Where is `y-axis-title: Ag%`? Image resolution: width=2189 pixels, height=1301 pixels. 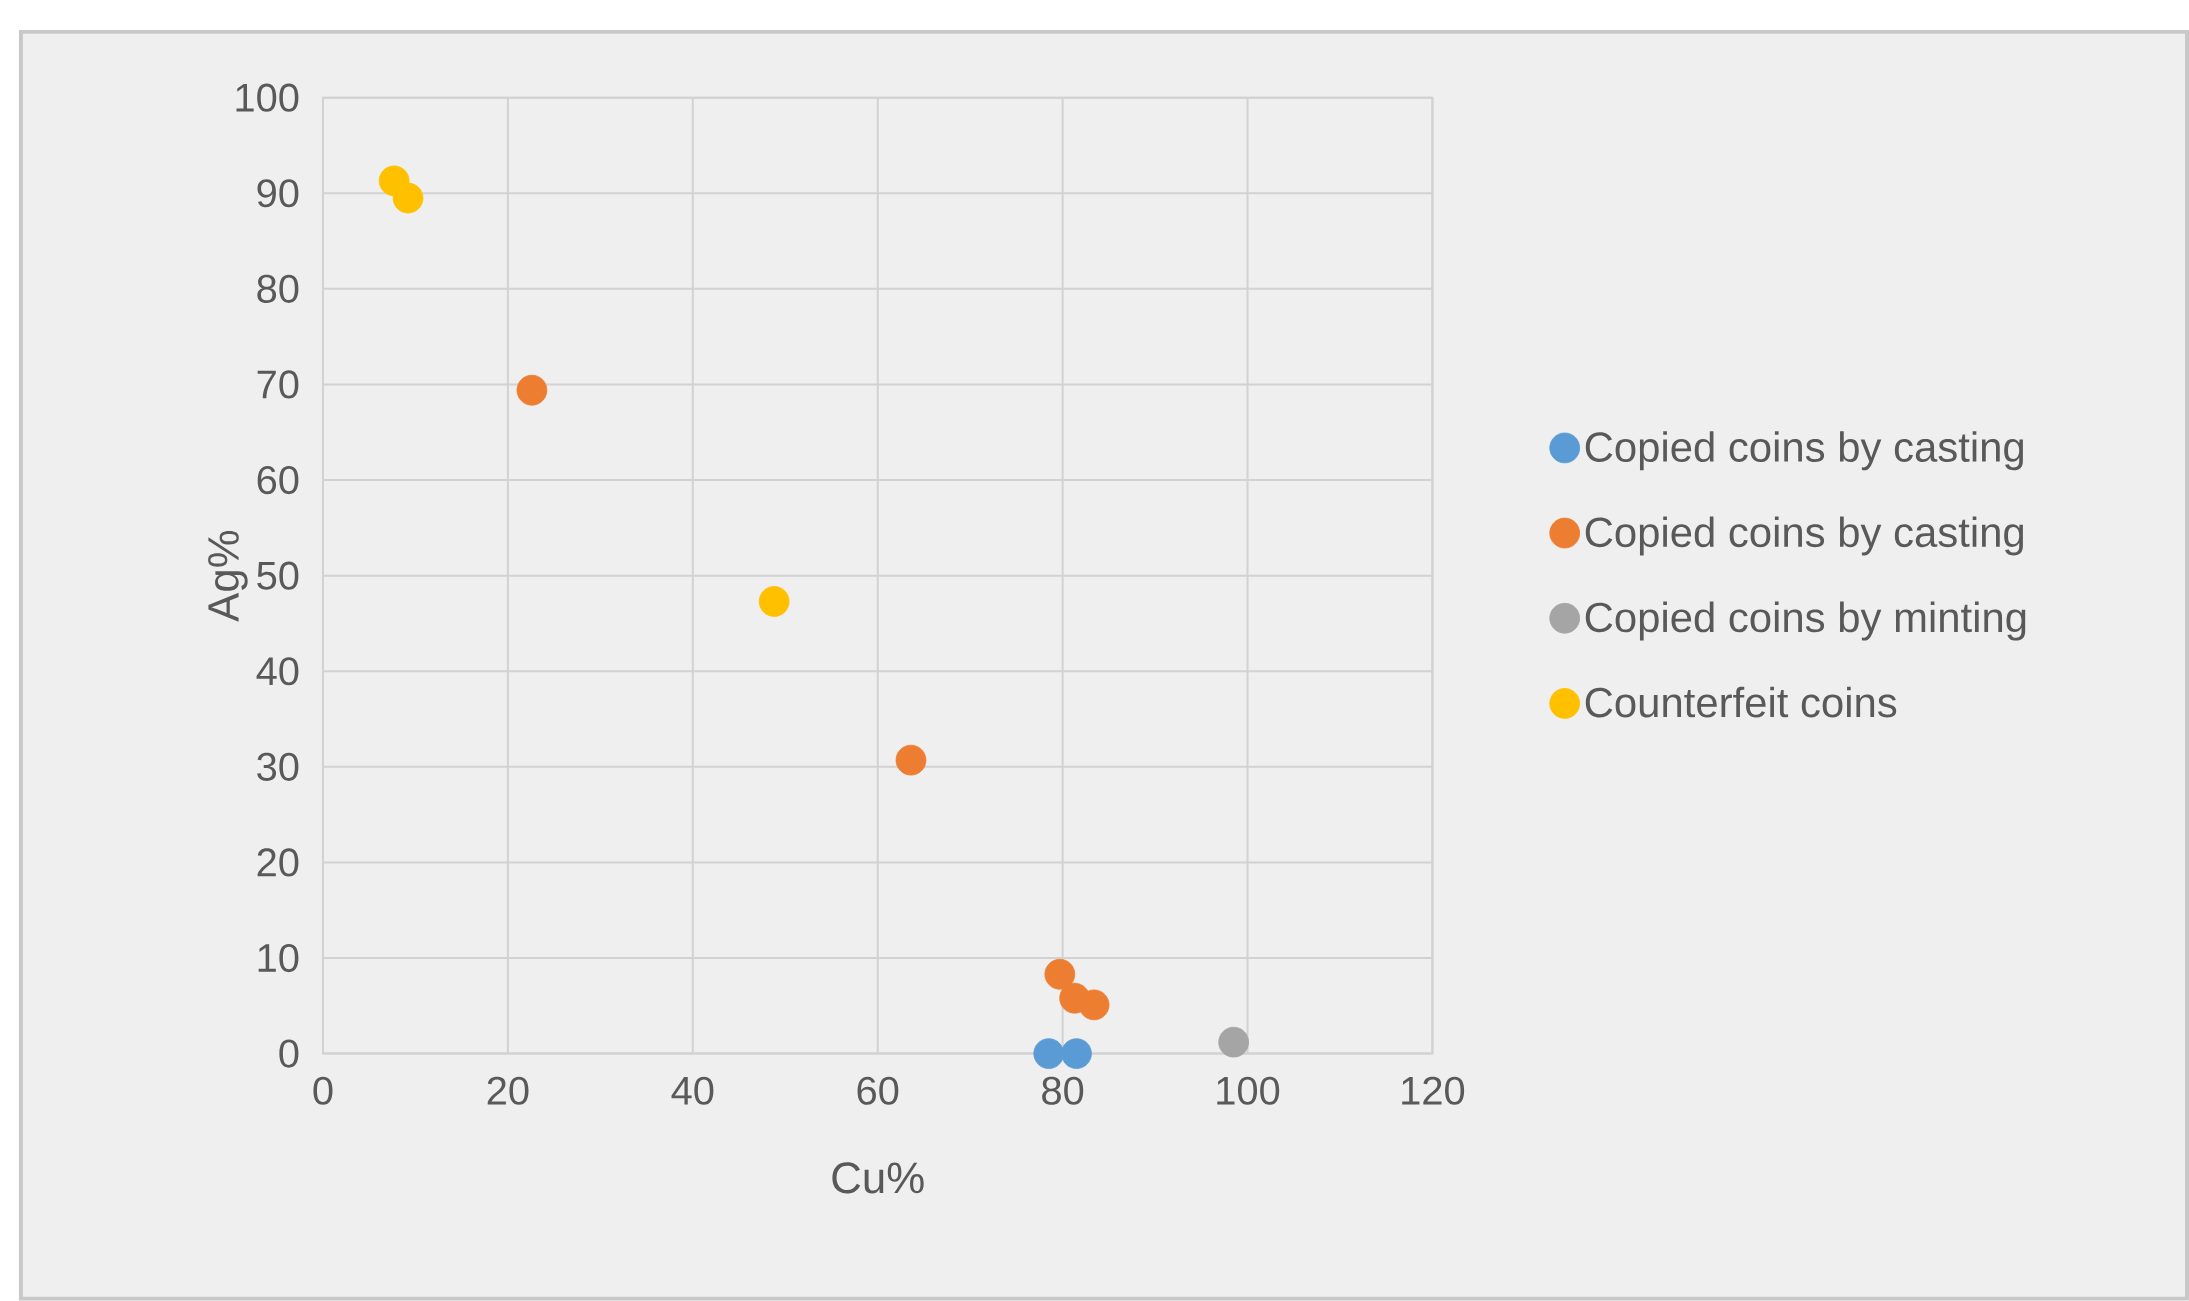 y-axis-title: Ag% is located at coordinates (228, 576).